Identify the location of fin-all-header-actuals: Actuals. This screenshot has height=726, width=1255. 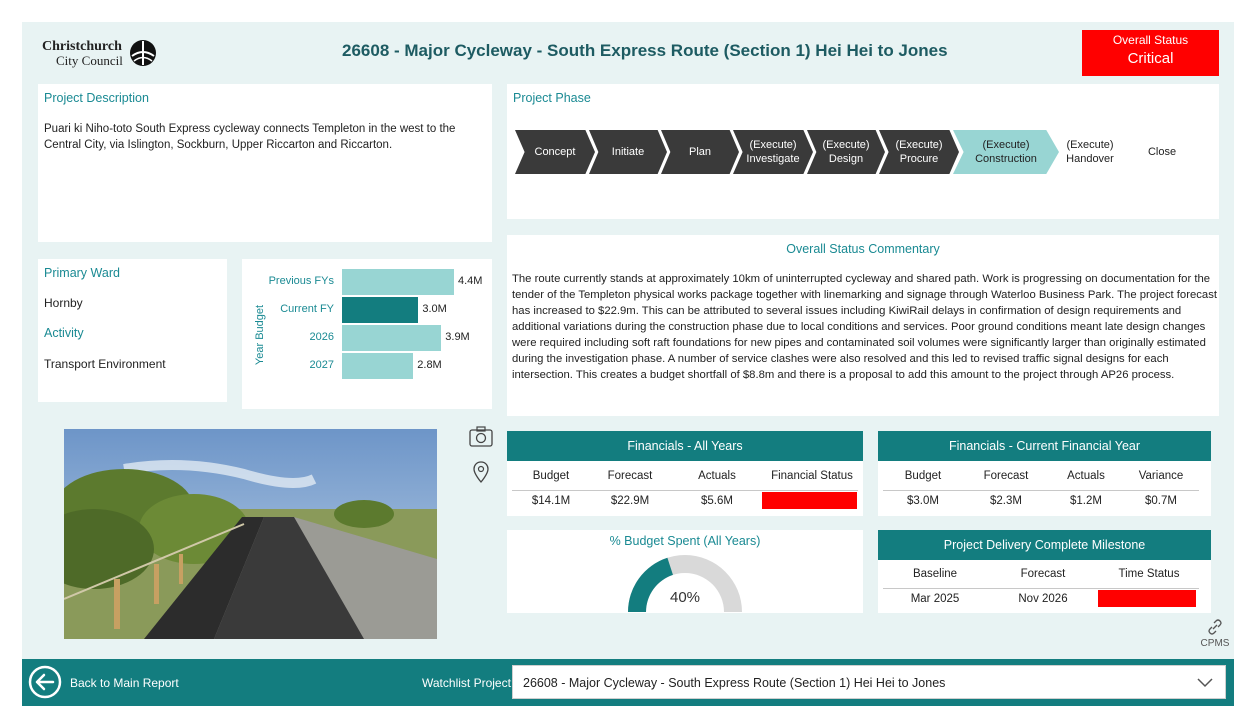
(717, 476).